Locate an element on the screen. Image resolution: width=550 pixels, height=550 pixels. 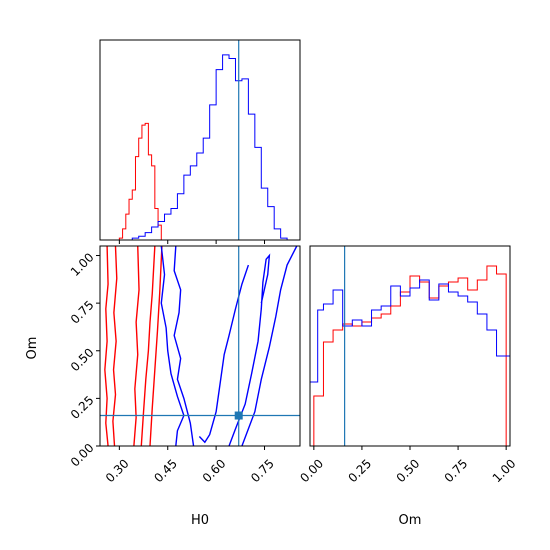
h0-hist-plot-area is located at coordinates (200, 140).